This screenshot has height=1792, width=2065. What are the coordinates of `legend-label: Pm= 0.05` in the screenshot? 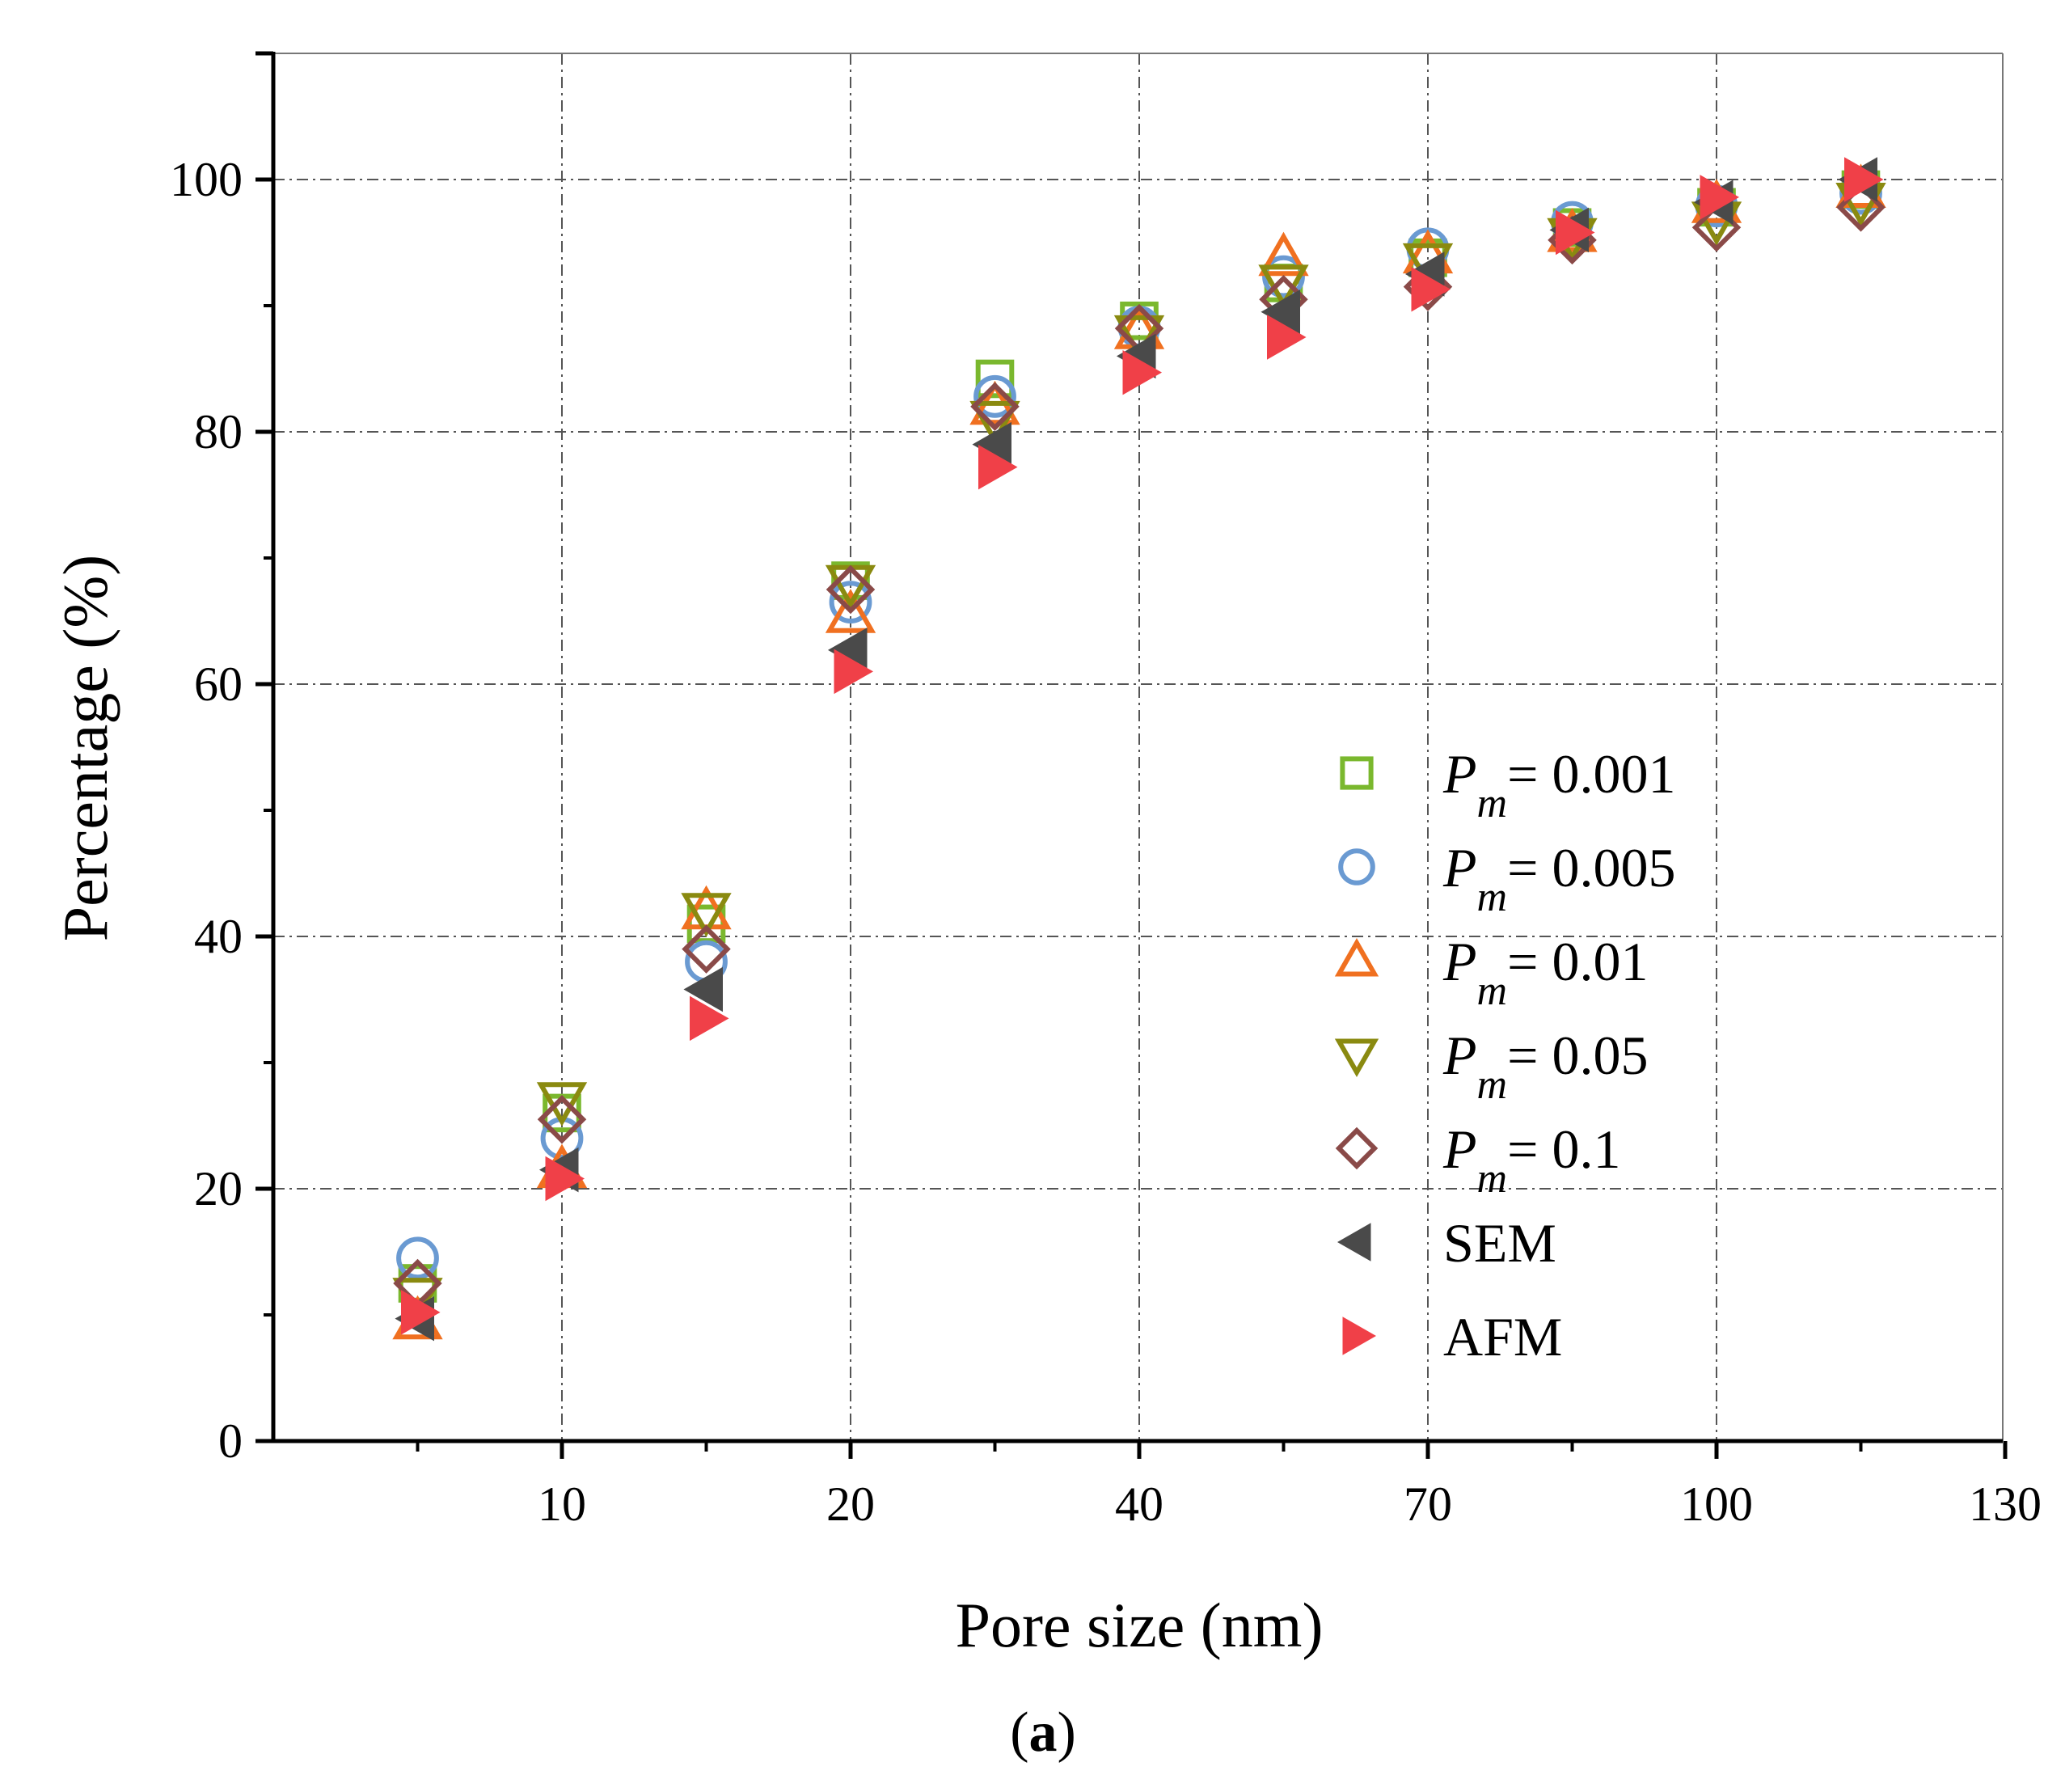 It's located at (1545, 1066).